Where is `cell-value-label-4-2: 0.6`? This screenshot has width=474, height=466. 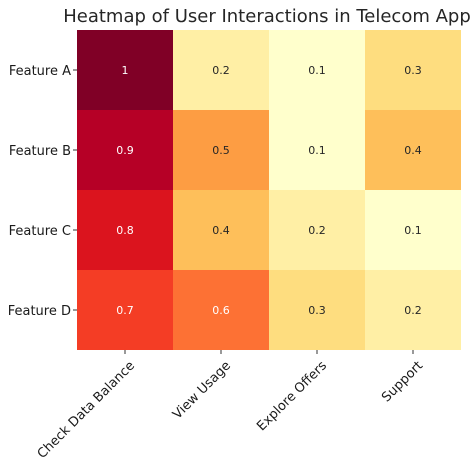 cell-value-label-4-2: 0.6 is located at coordinates (221, 310).